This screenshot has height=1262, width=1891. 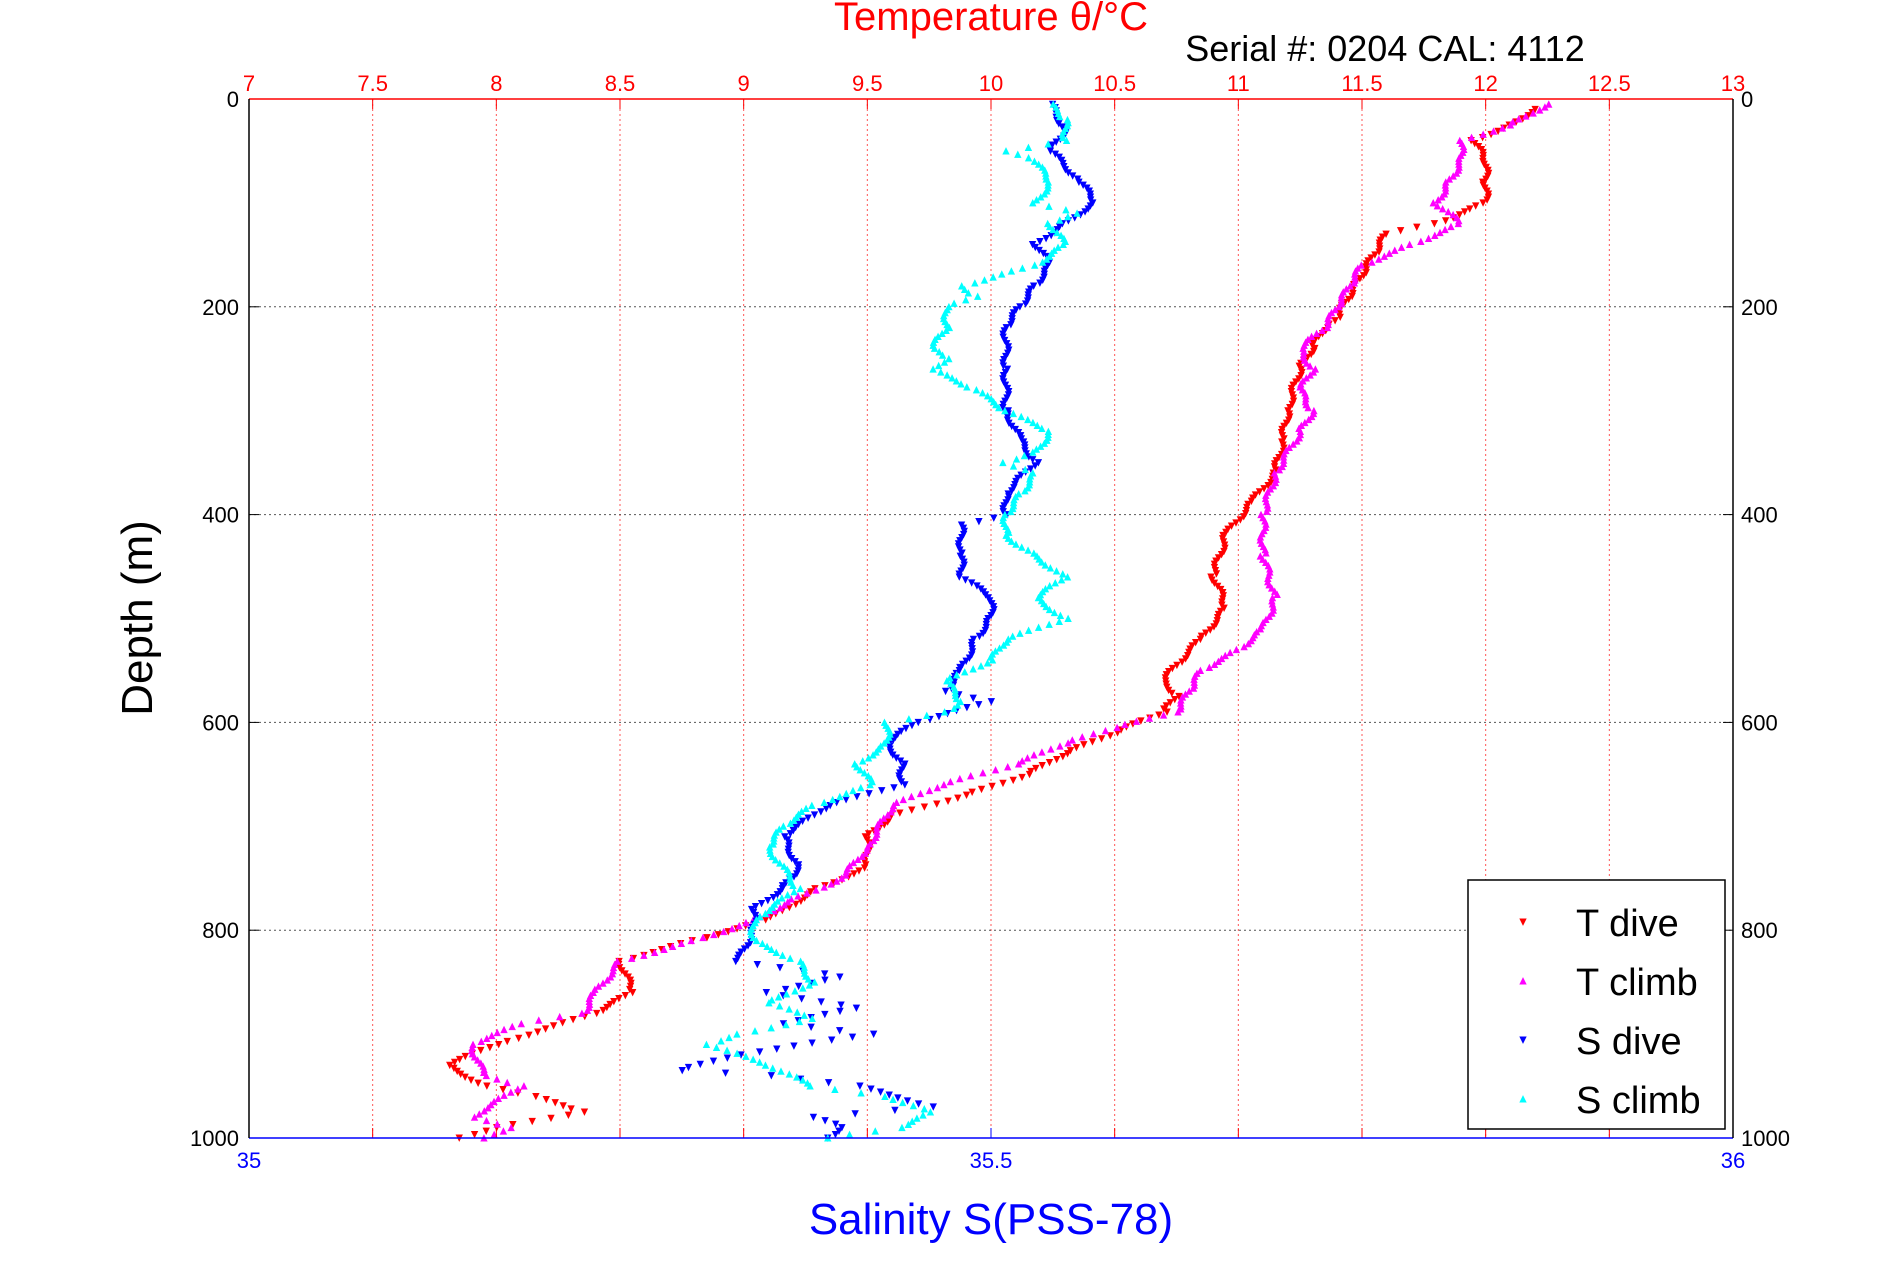 What do you see at coordinates (991, 83) in the screenshot?
I see `top-axis-tick-label: 10` at bounding box center [991, 83].